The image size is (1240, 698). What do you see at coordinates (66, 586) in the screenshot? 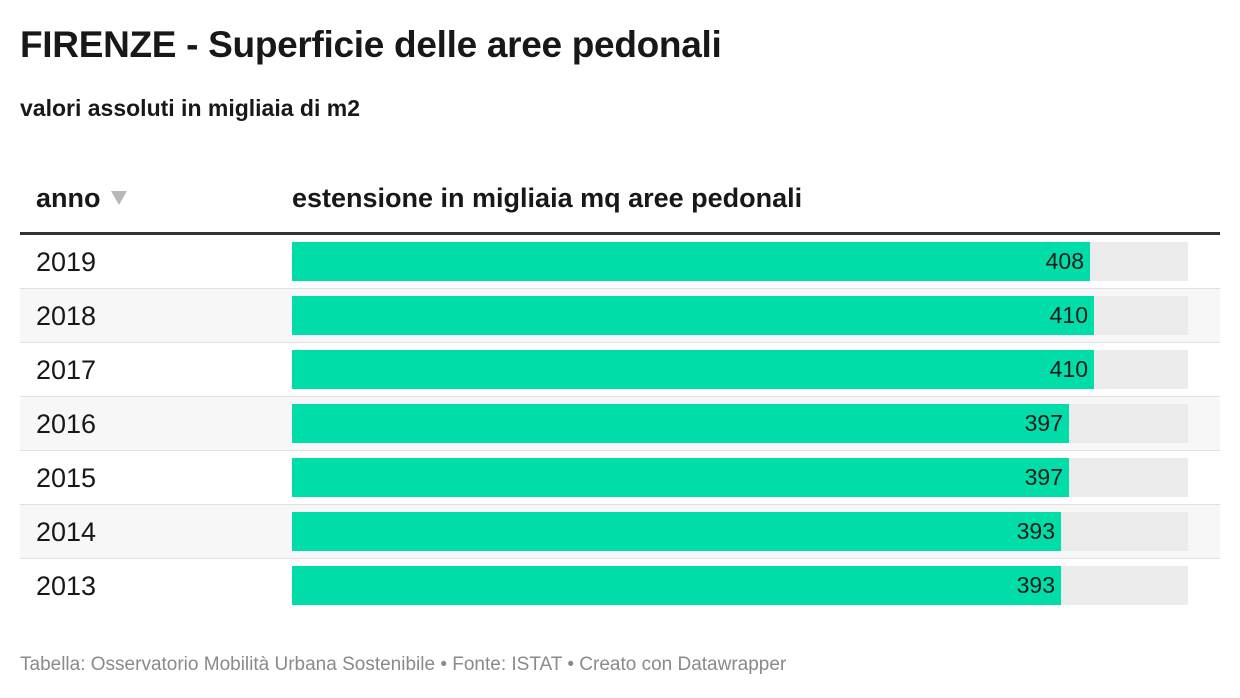
I see `year-cell: 2013` at bounding box center [66, 586].